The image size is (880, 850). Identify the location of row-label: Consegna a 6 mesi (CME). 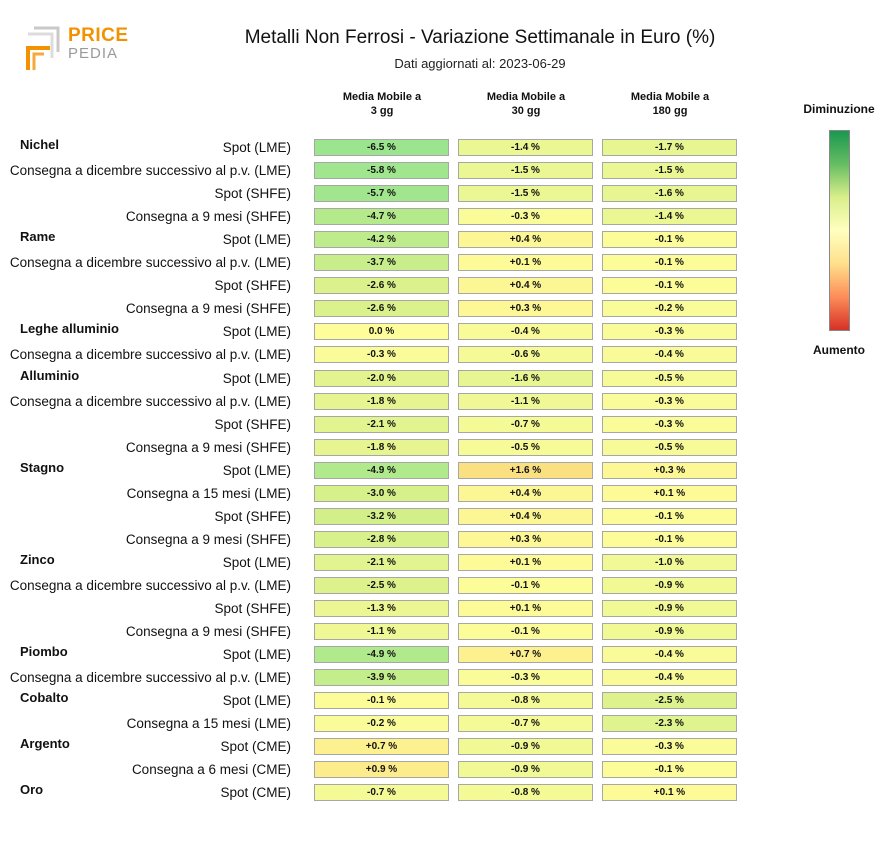
(211, 770).